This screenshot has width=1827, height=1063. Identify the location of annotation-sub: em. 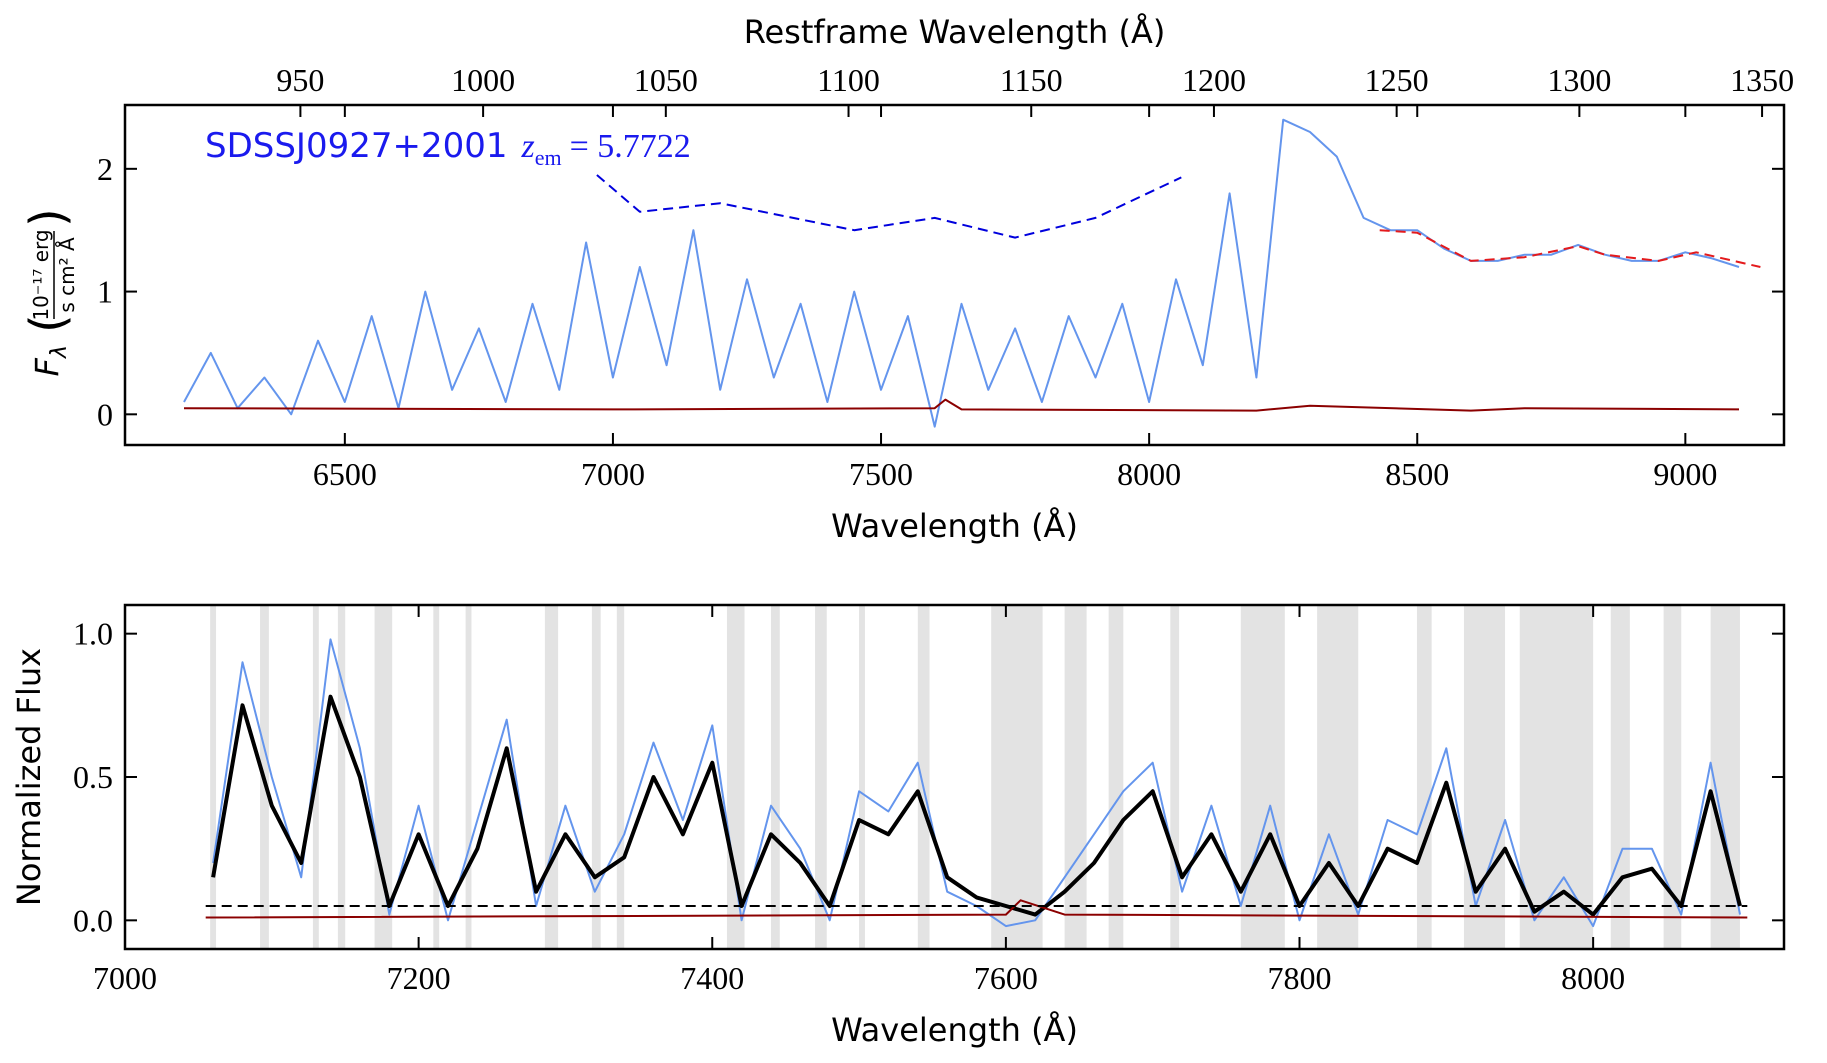
(548, 157).